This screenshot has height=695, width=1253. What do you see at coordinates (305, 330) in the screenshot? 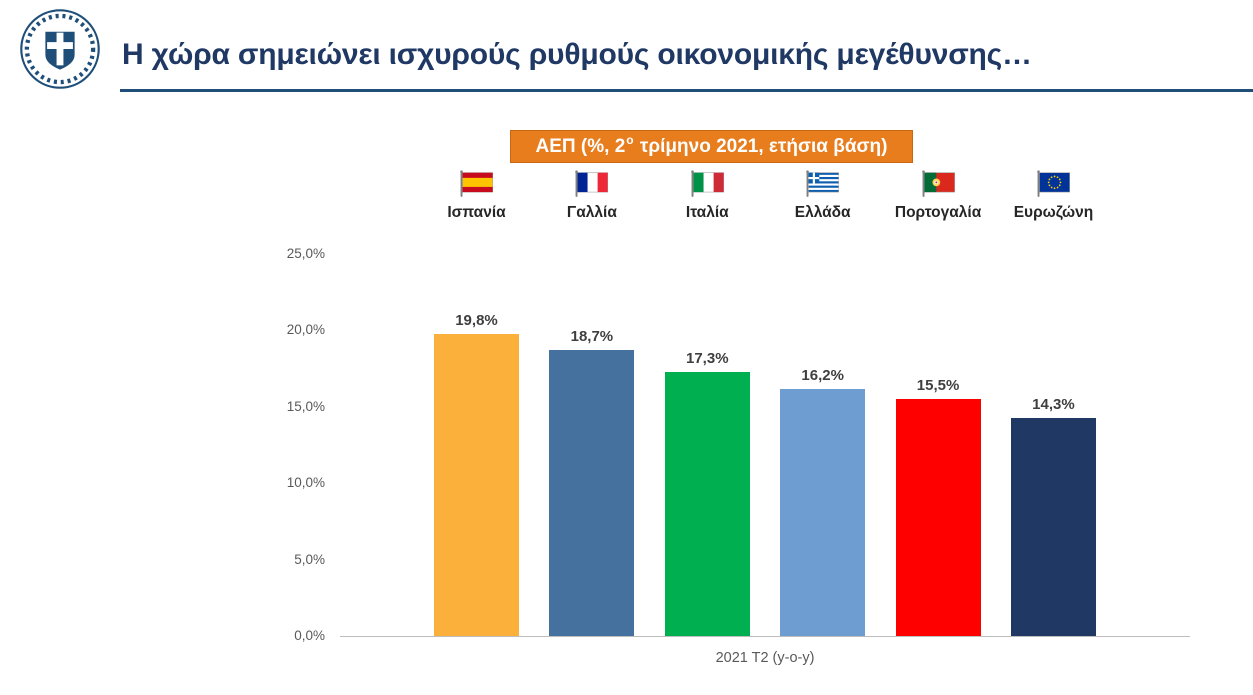
I see `y-tick-label: 20,0%` at bounding box center [305, 330].